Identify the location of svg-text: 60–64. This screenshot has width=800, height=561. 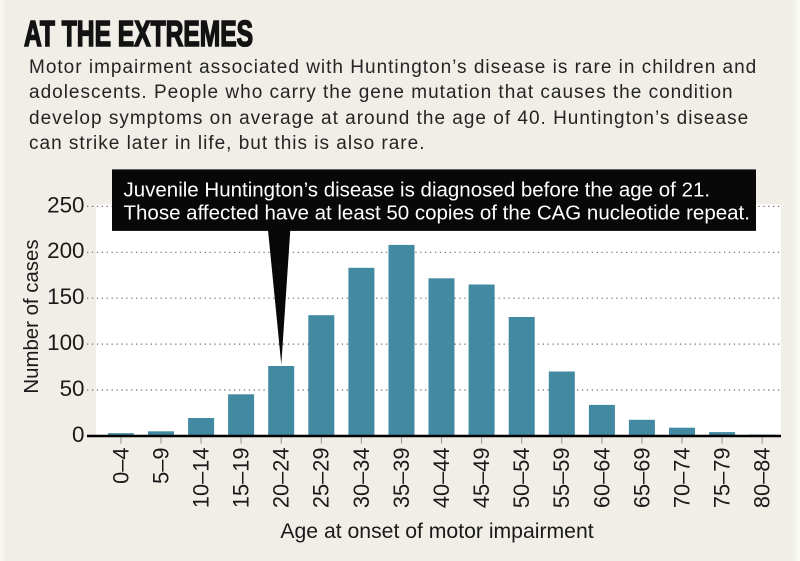
(601, 478).